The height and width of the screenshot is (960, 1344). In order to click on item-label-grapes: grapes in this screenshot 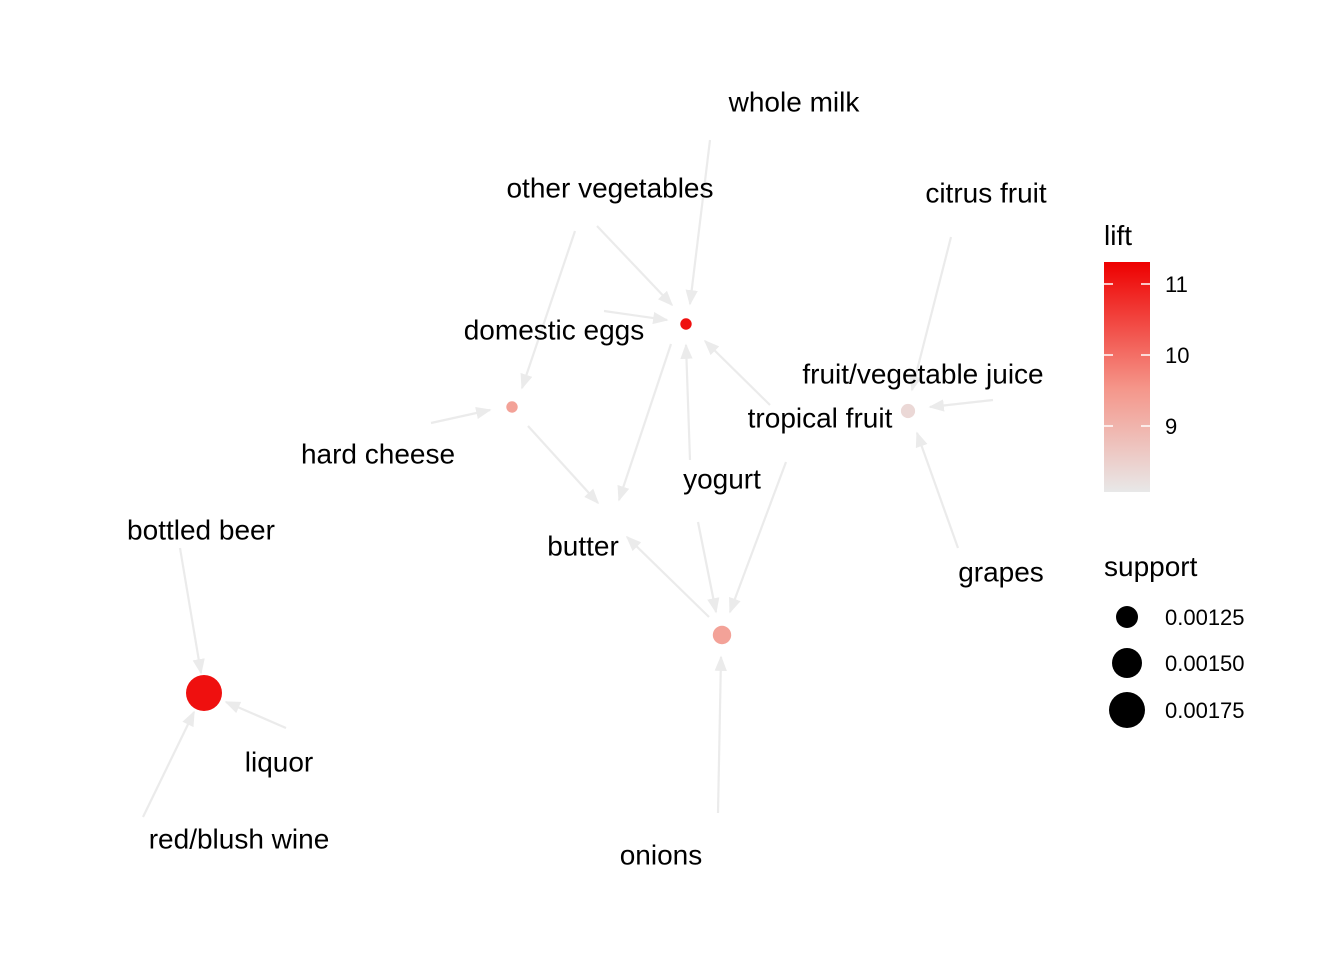, I will do `click(1001, 572)`.